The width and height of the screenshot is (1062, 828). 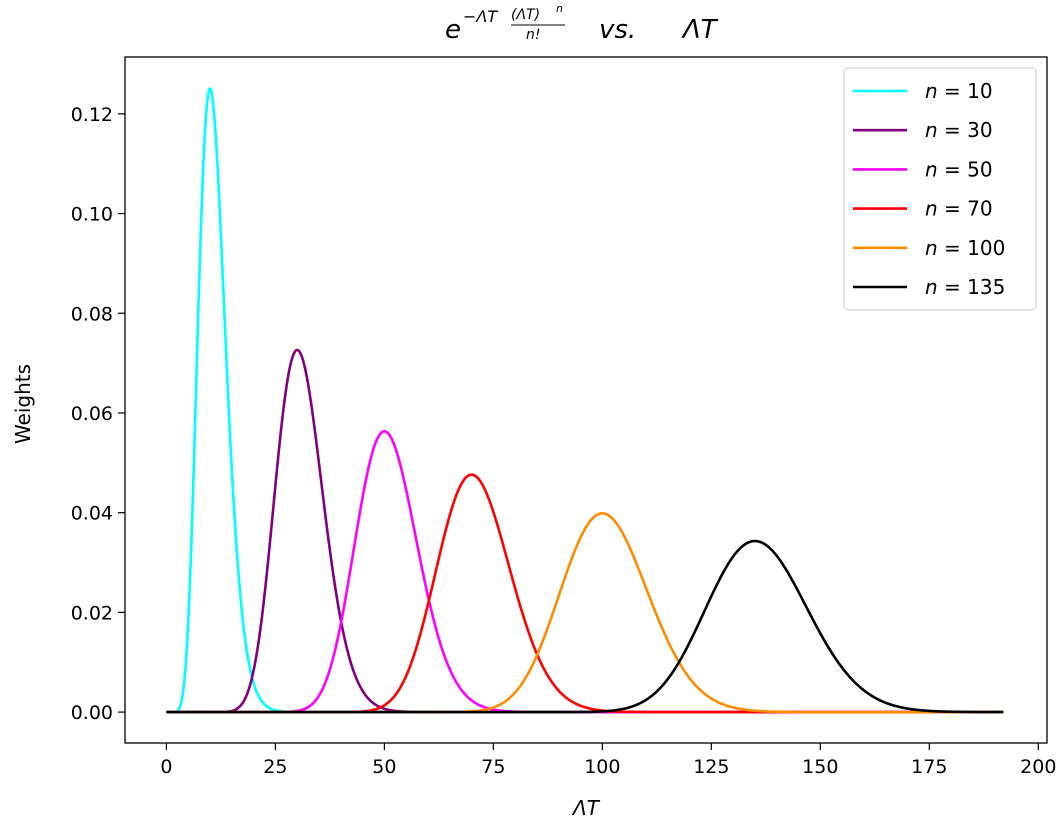 I want to click on x-tick-label: 100, so click(x=602, y=767).